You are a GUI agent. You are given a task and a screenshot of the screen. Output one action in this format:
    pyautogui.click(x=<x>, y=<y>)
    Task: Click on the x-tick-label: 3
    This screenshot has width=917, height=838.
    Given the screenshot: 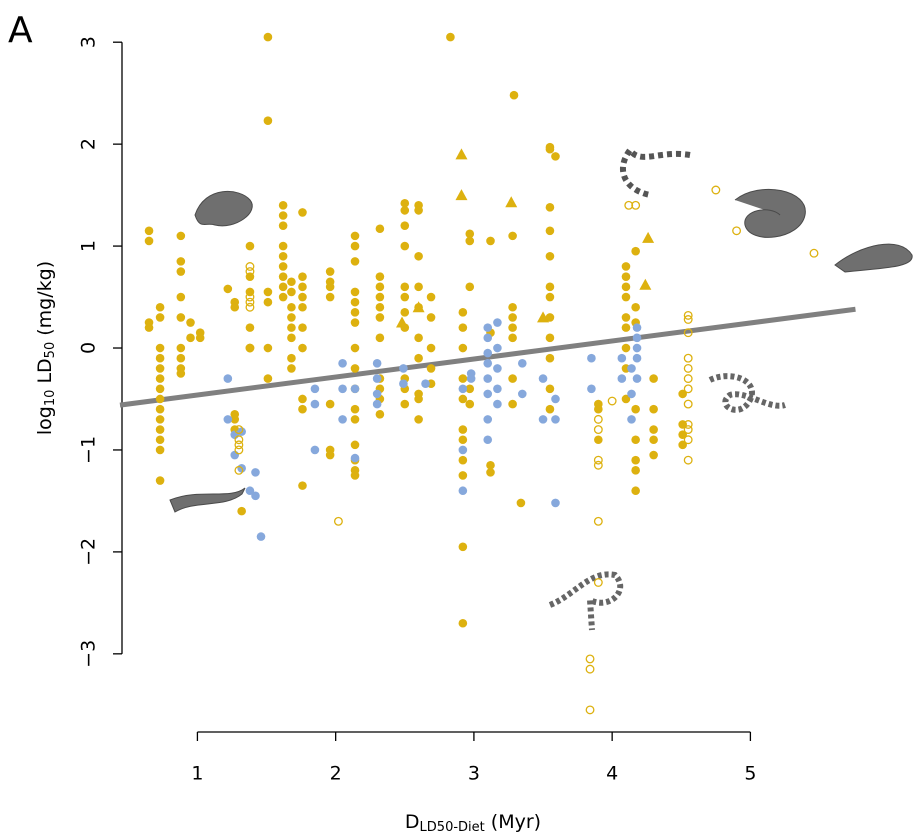 What is the action you would take?
    pyautogui.click(x=474, y=774)
    